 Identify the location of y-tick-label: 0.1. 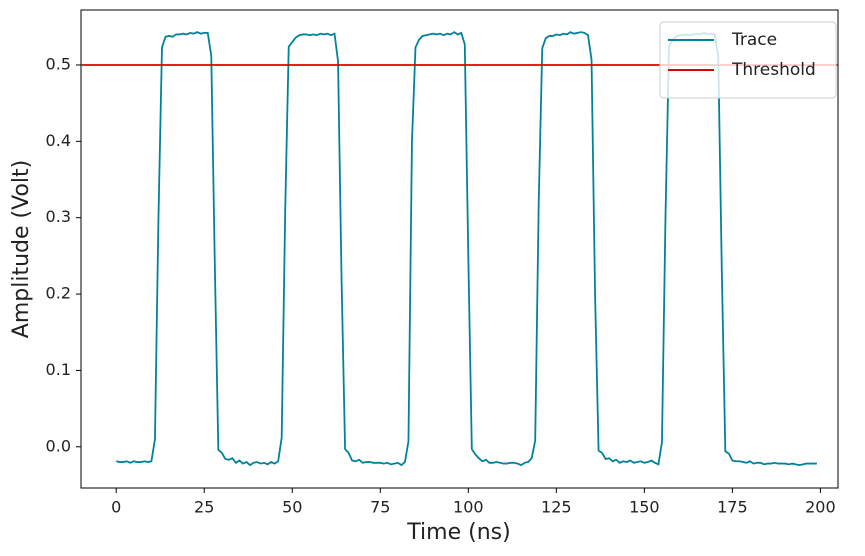
(58, 369).